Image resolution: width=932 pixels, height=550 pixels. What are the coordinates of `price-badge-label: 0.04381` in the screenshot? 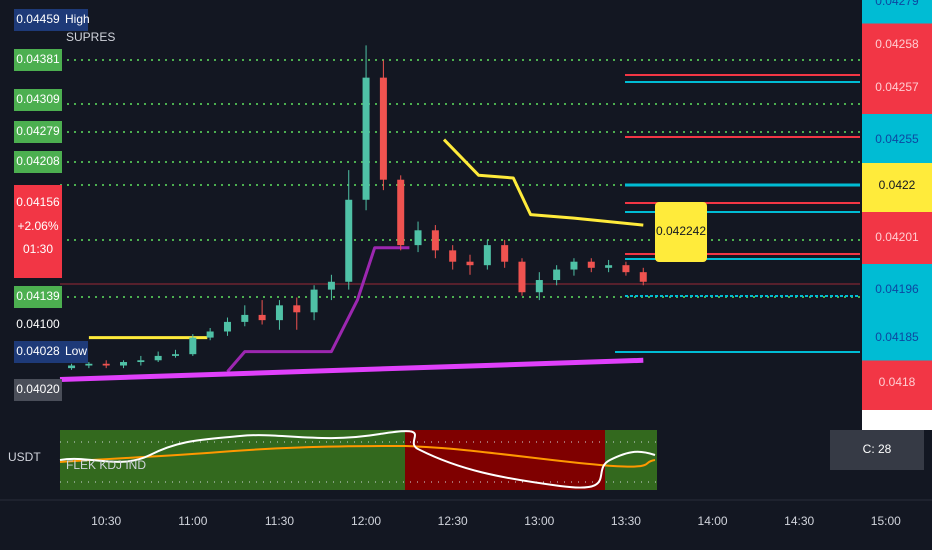 It's located at (38, 59).